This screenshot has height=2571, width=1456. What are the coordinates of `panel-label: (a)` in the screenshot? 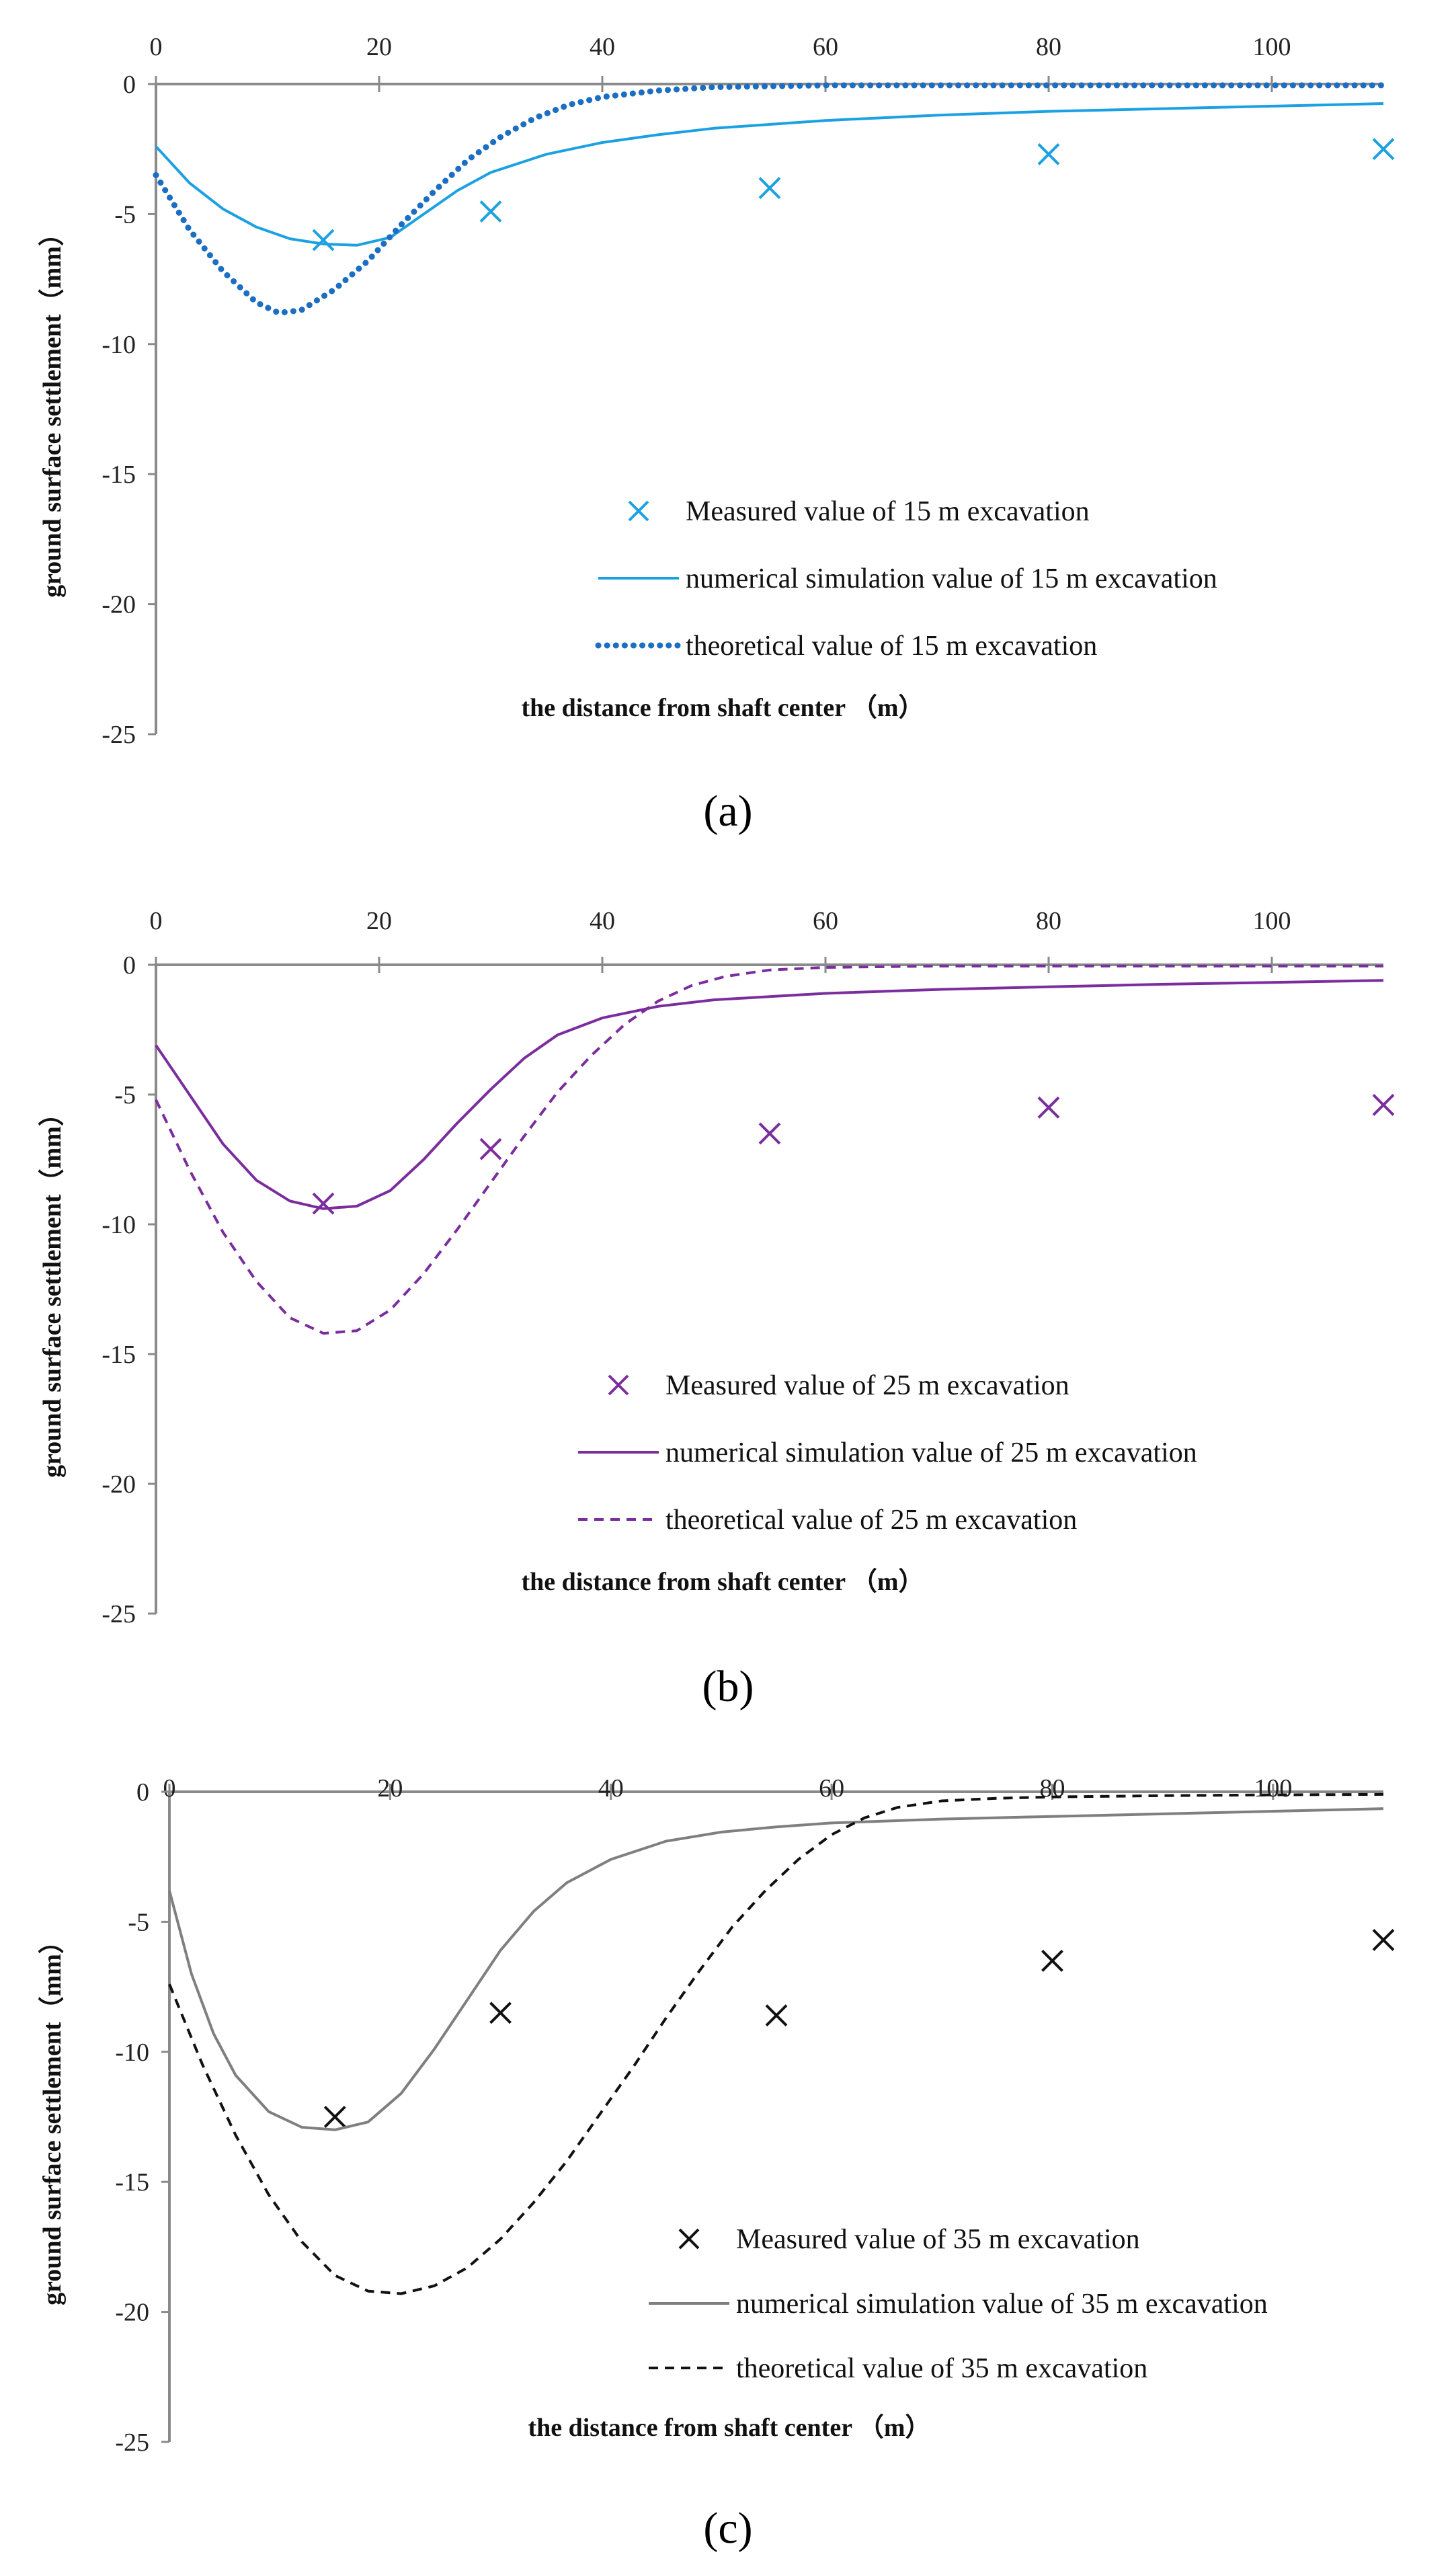 It's located at (728, 811).